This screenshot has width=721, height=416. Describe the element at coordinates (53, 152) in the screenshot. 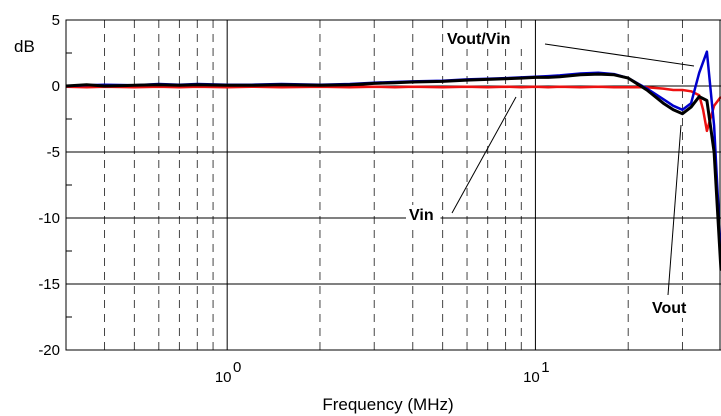

I see `y-tick-label: -5` at that location.